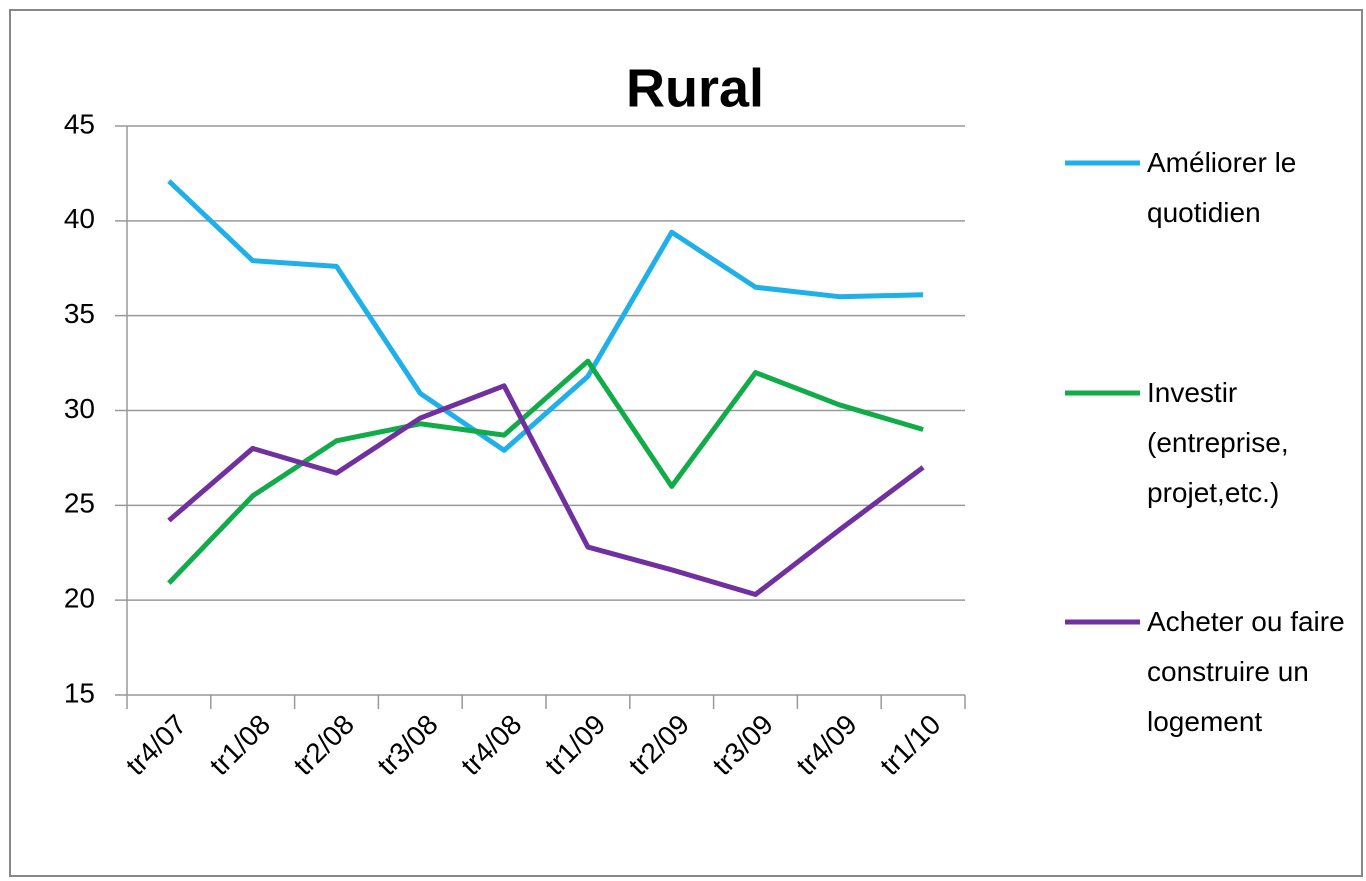 This screenshot has width=1366, height=881. What do you see at coordinates (1246, 671) in the screenshot?
I see `legend-label: Acheter ou faire construire un logement` at bounding box center [1246, 671].